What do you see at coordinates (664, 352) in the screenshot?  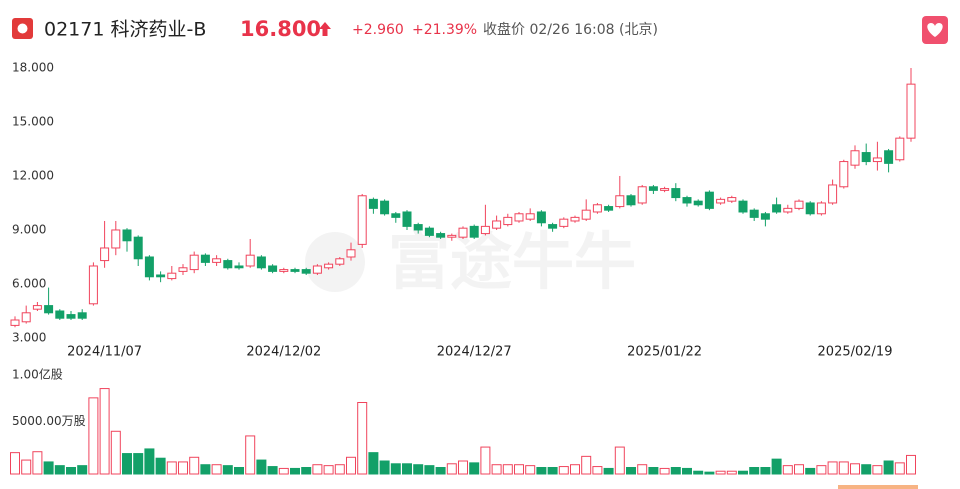 I see `x-tick-label: 2025/01/22` at bounding box center [664, 352].